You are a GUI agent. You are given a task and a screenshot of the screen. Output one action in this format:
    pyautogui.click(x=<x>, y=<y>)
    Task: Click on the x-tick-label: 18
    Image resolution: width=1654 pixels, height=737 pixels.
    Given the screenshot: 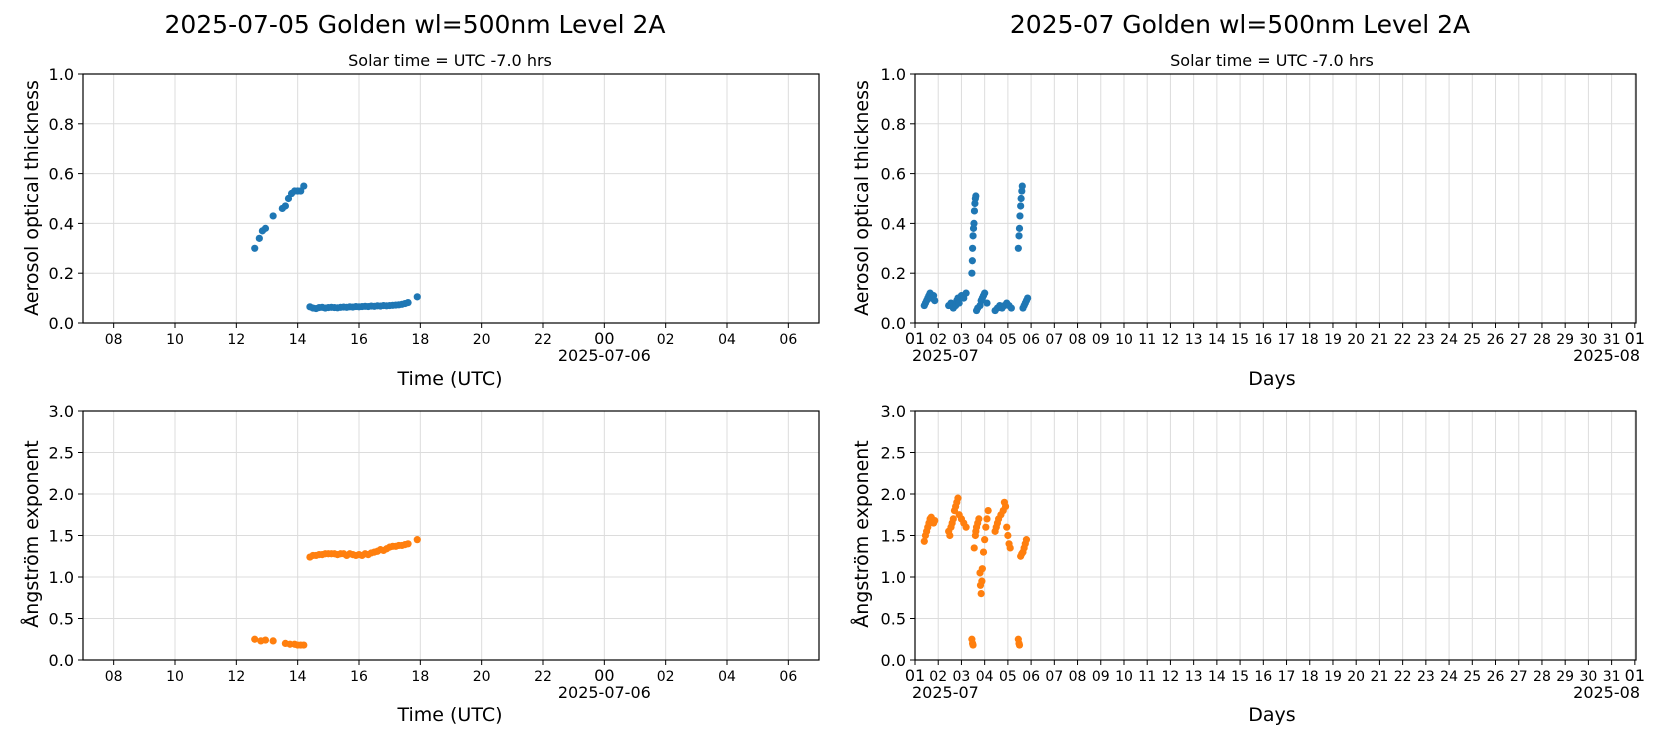 What is the action you would take?
    pyautogui.click(x=1310, y=677)
    